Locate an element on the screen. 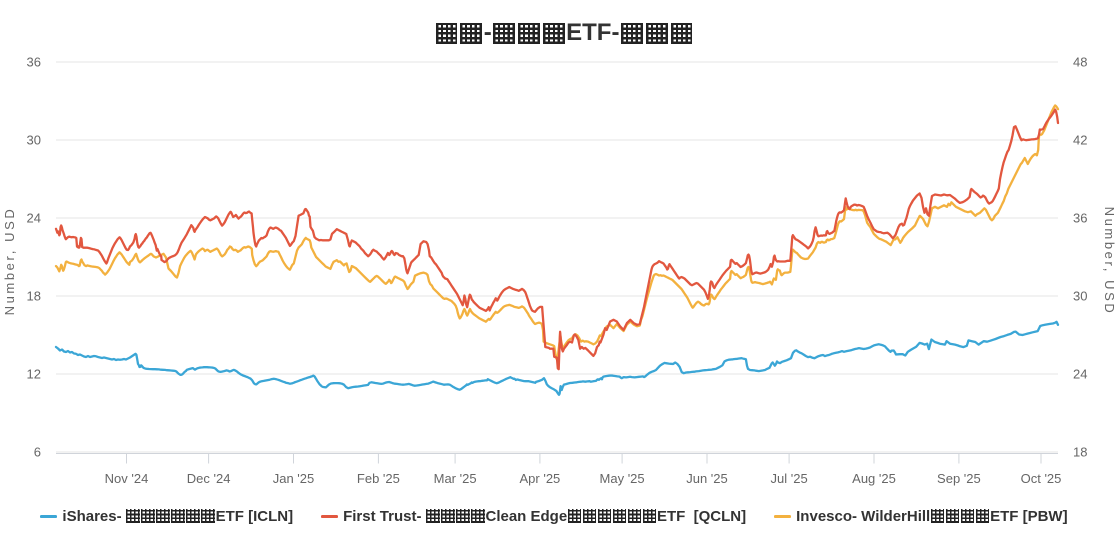 The image size is (1120, 534). svg-text: Jul '25 is located at coordinates (789, 478).